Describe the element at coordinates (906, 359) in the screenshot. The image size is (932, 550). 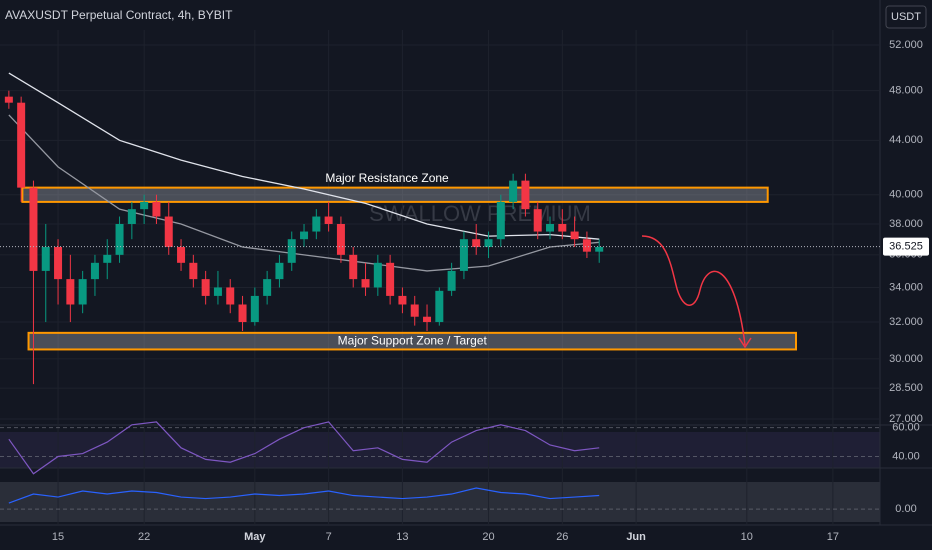
I see `y-tick-label: 30.000` at that location.